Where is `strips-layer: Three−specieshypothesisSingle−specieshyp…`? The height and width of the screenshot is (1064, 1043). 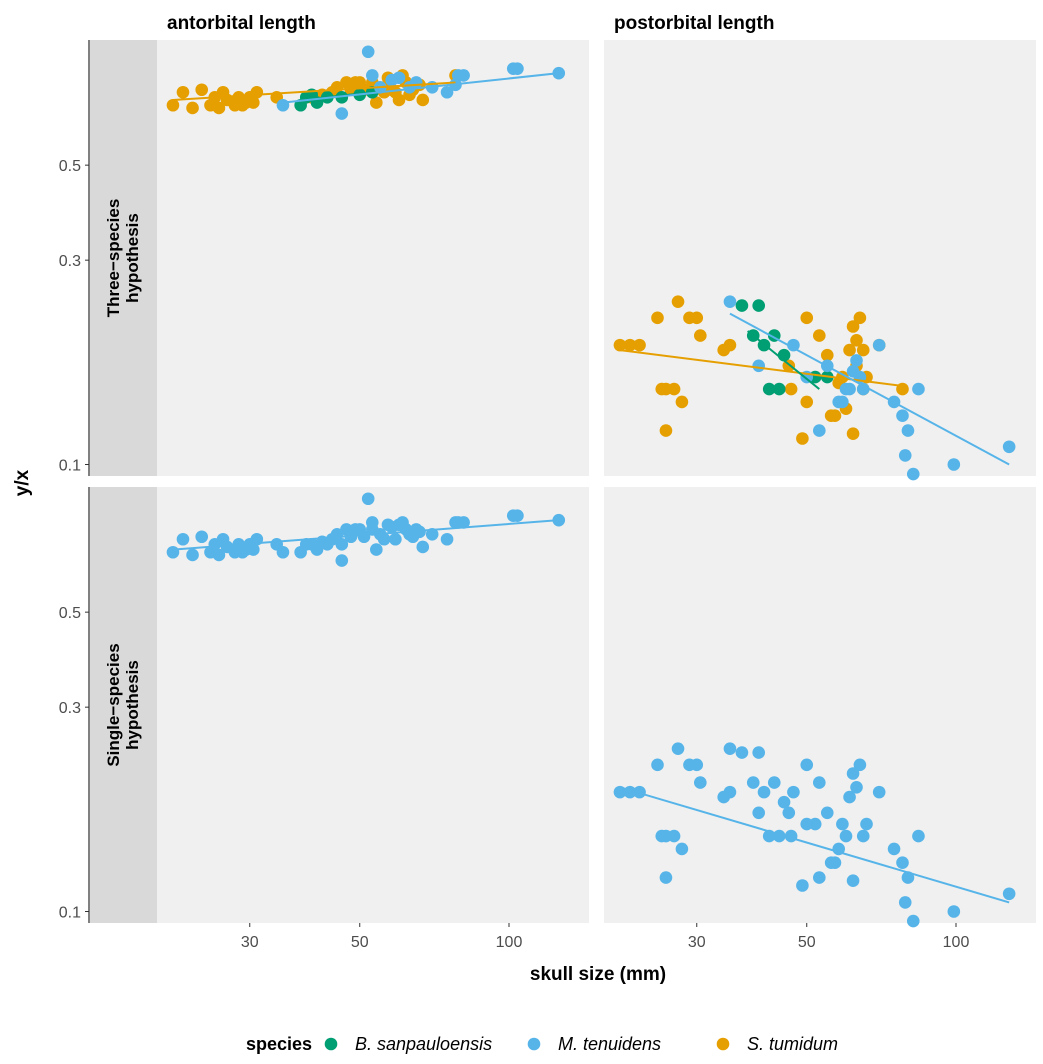 strips-layer: Three−specieshypothesisSingle−specieshyp… is located at coordinates (122, 481).